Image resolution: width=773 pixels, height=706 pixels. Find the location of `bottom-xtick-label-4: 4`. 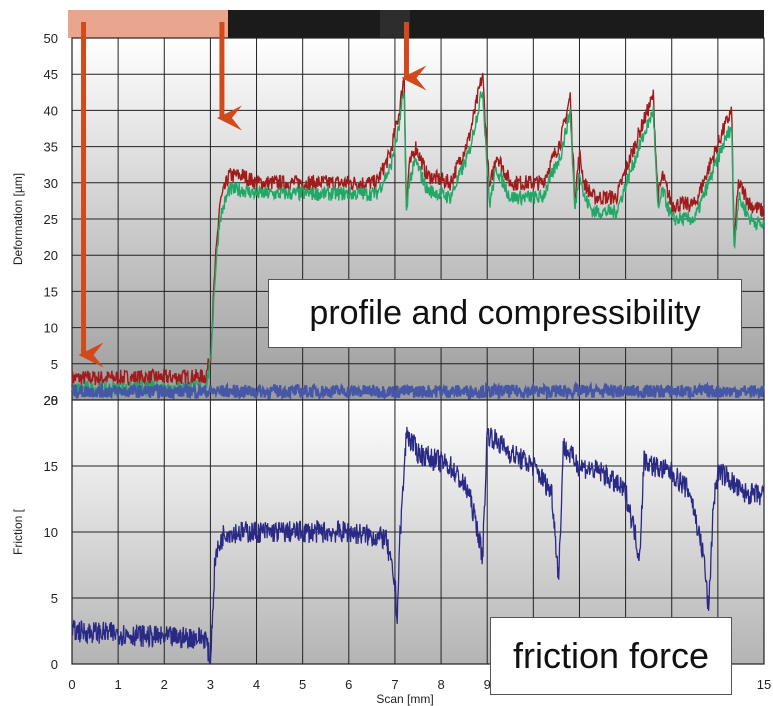

bottom-xtick-label-4: 4 is located at coordinates (256, 684).